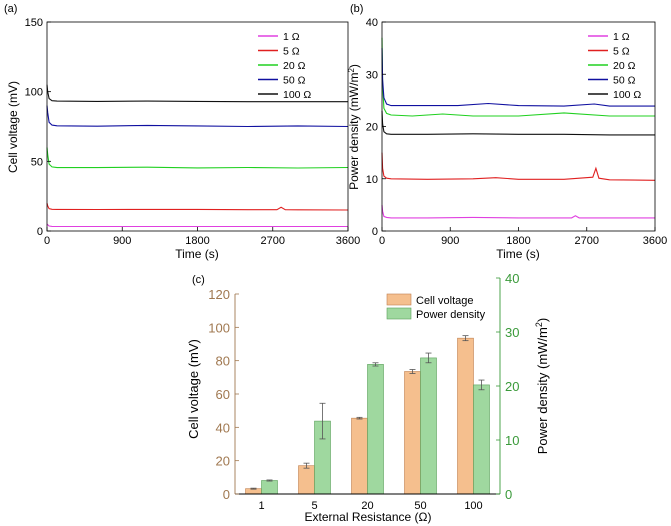 Image resolution: width=671 pixels, height=526 pixels. I want to click on panel-c-left-y-ticks: 0 20 40 60 80 100 120, so click(223, 394).